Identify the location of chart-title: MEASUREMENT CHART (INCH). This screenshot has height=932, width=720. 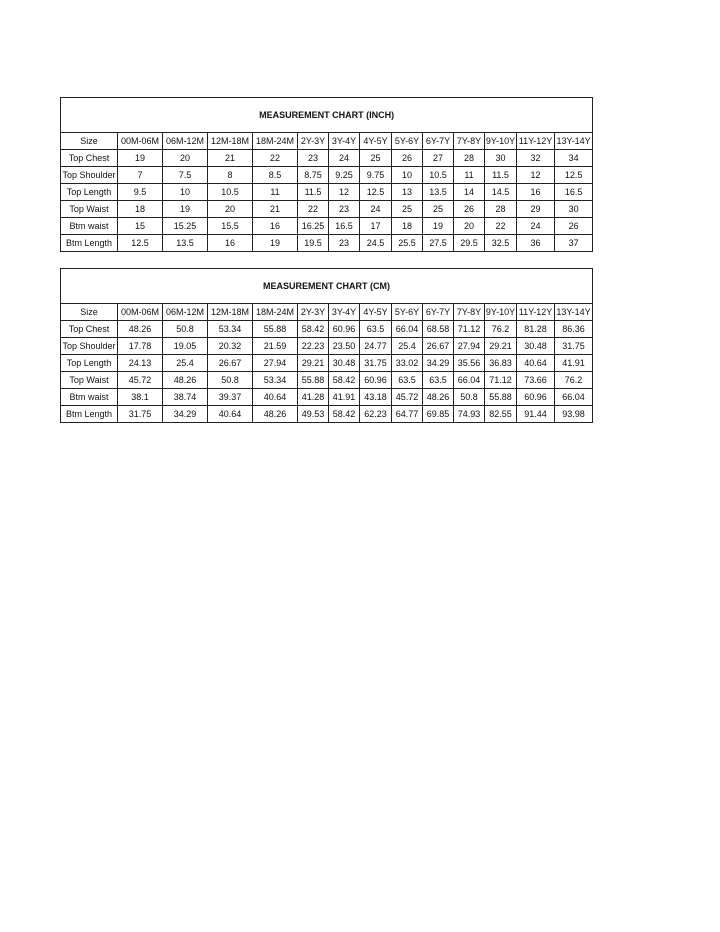
(326, 115).